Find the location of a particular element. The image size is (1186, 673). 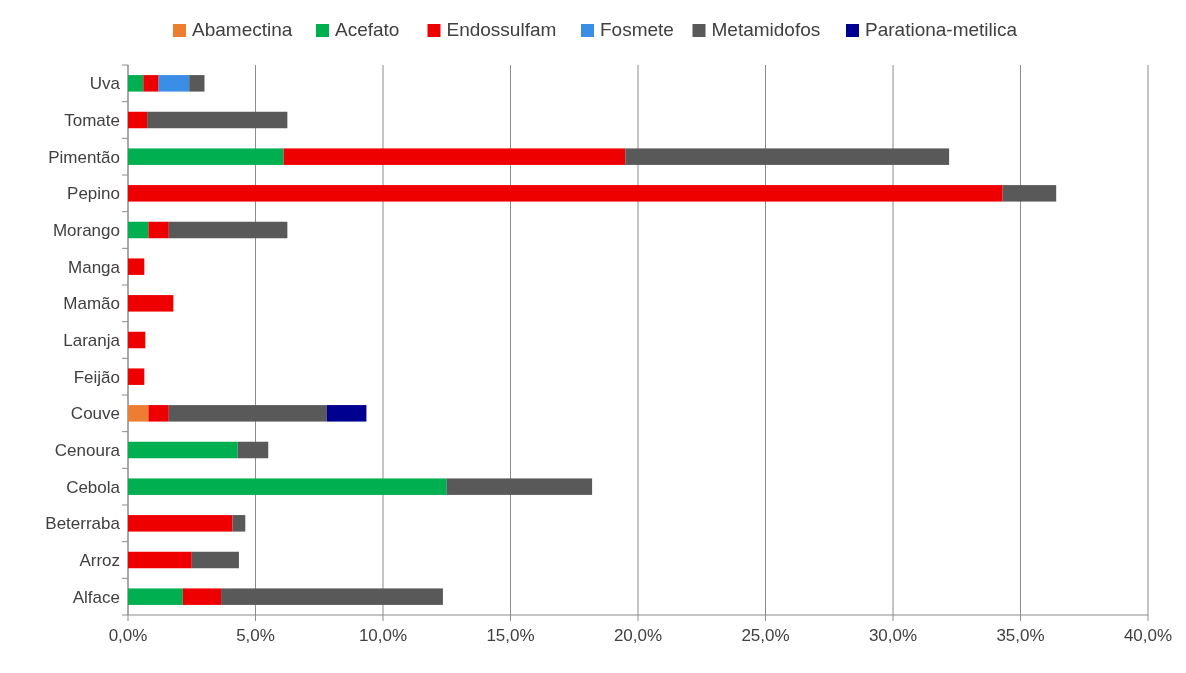

x-tick-label: 10,0% is located at coordinates (383, 635).